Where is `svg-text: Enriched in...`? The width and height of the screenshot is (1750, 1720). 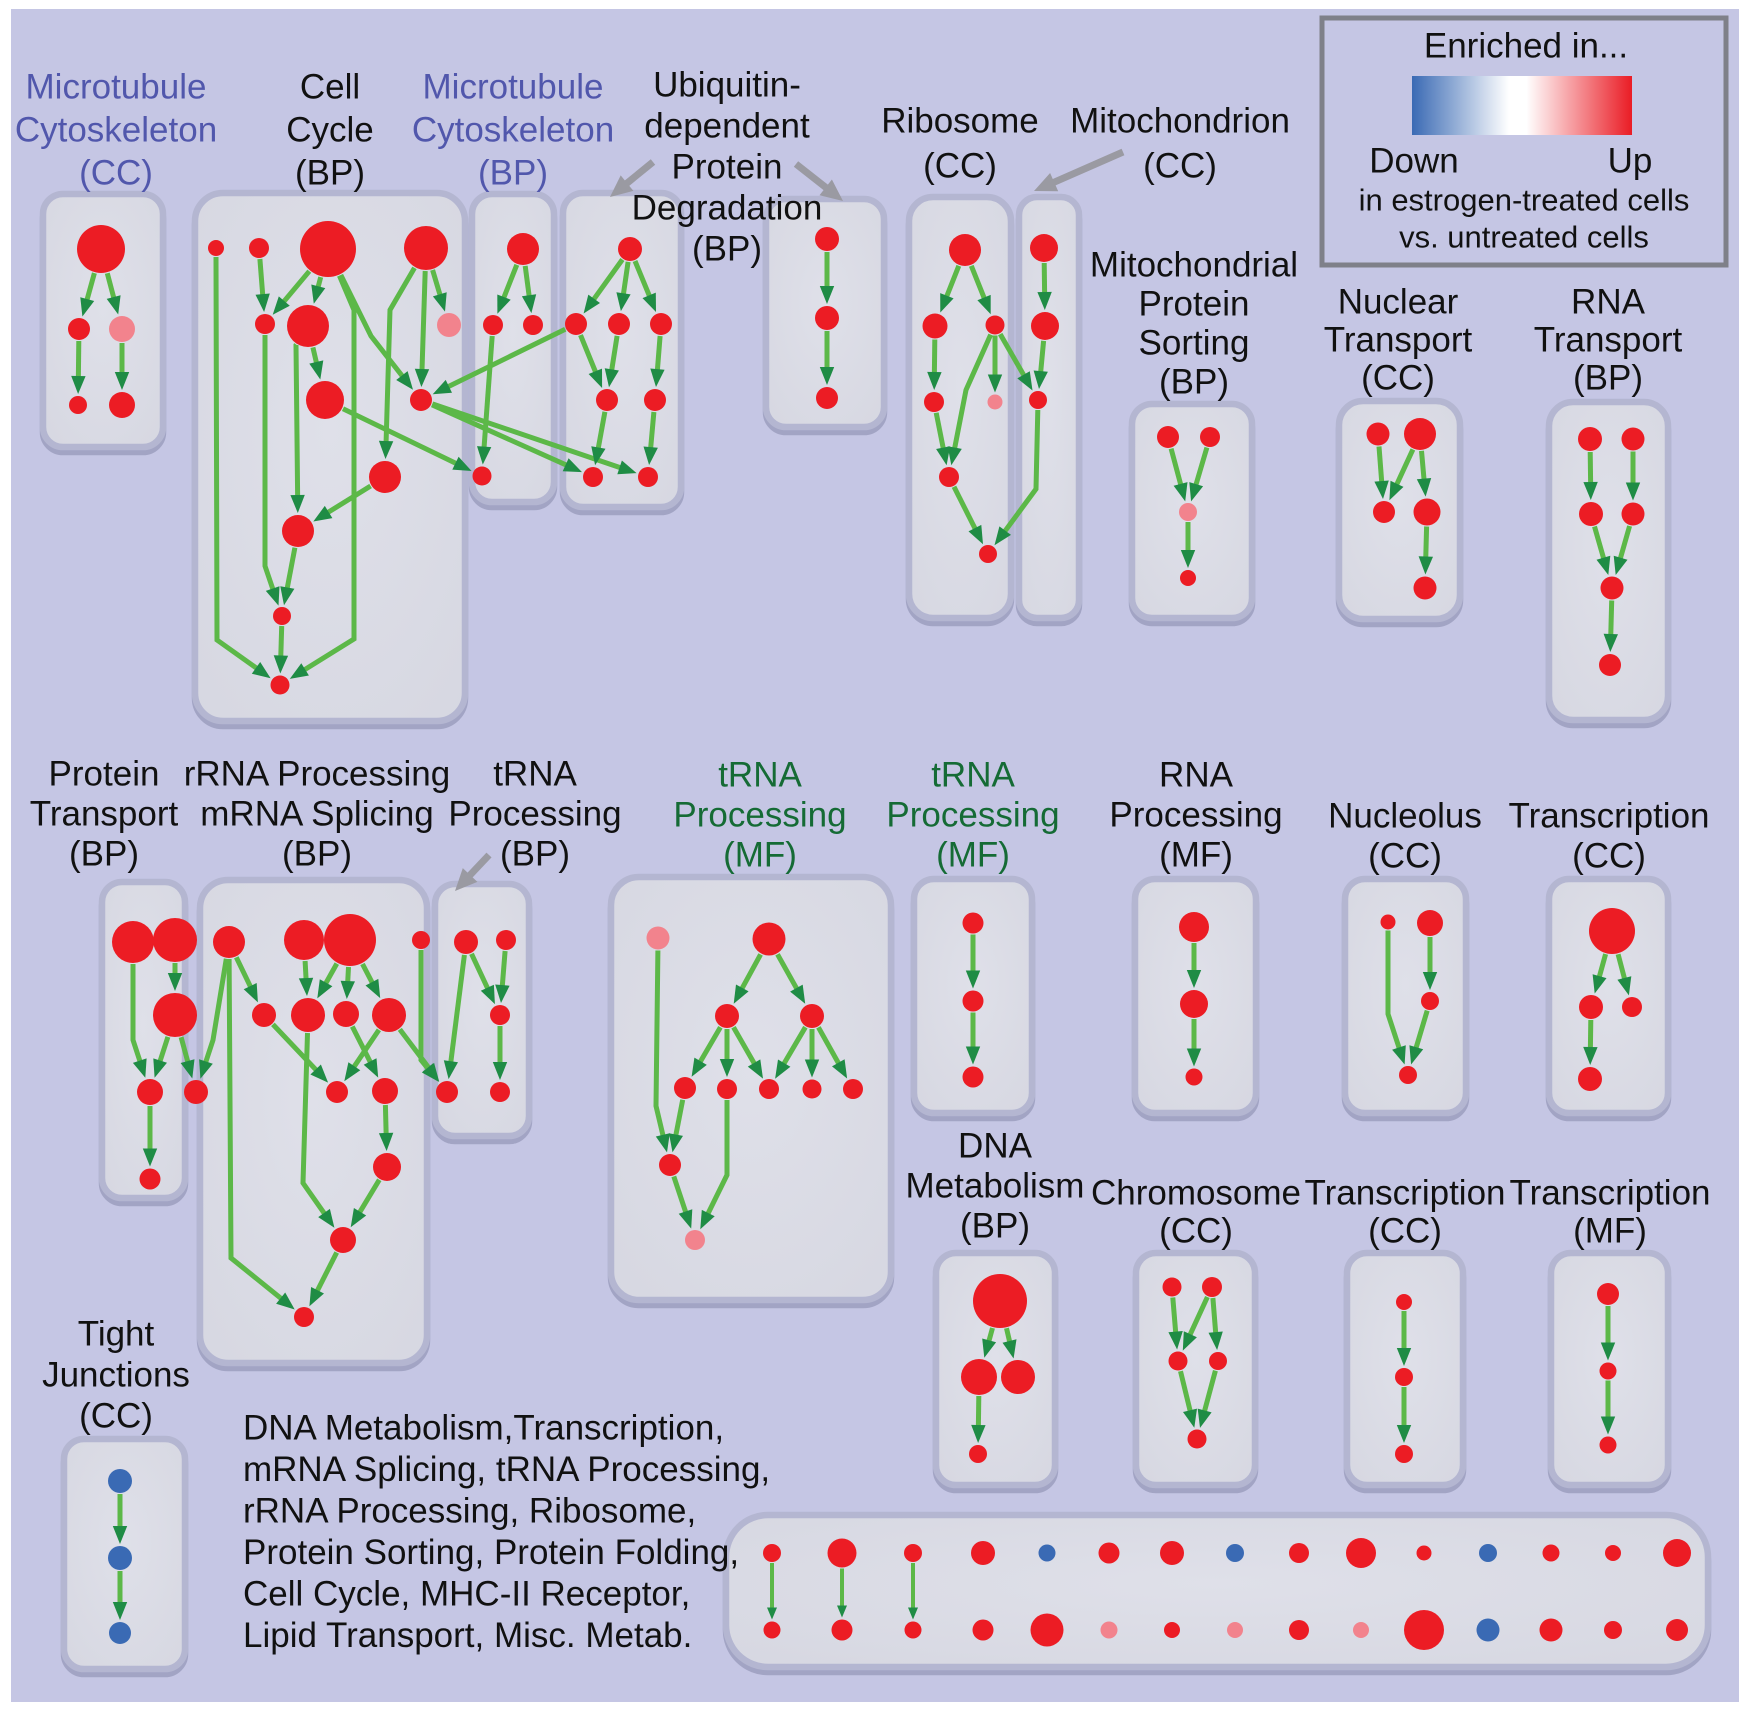
svg-text: Enriched in... is located at coordinates (1526, 46).